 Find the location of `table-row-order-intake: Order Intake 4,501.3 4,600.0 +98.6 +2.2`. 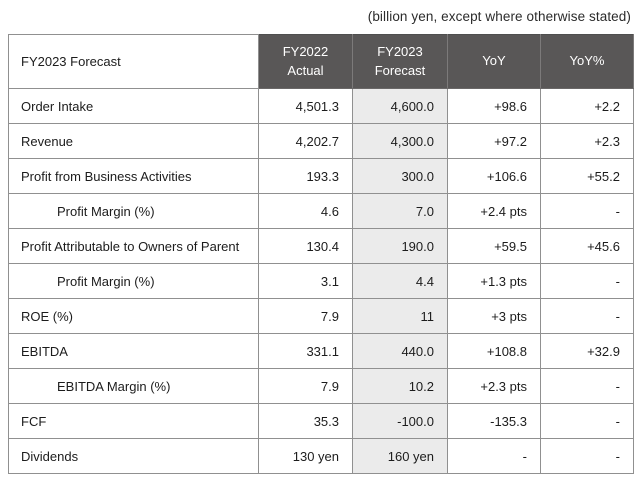

table-row-order-intake: Order Intake 4,501.3 4,600.0 +98.6 +2.2 is located at coordinates (321, 106).